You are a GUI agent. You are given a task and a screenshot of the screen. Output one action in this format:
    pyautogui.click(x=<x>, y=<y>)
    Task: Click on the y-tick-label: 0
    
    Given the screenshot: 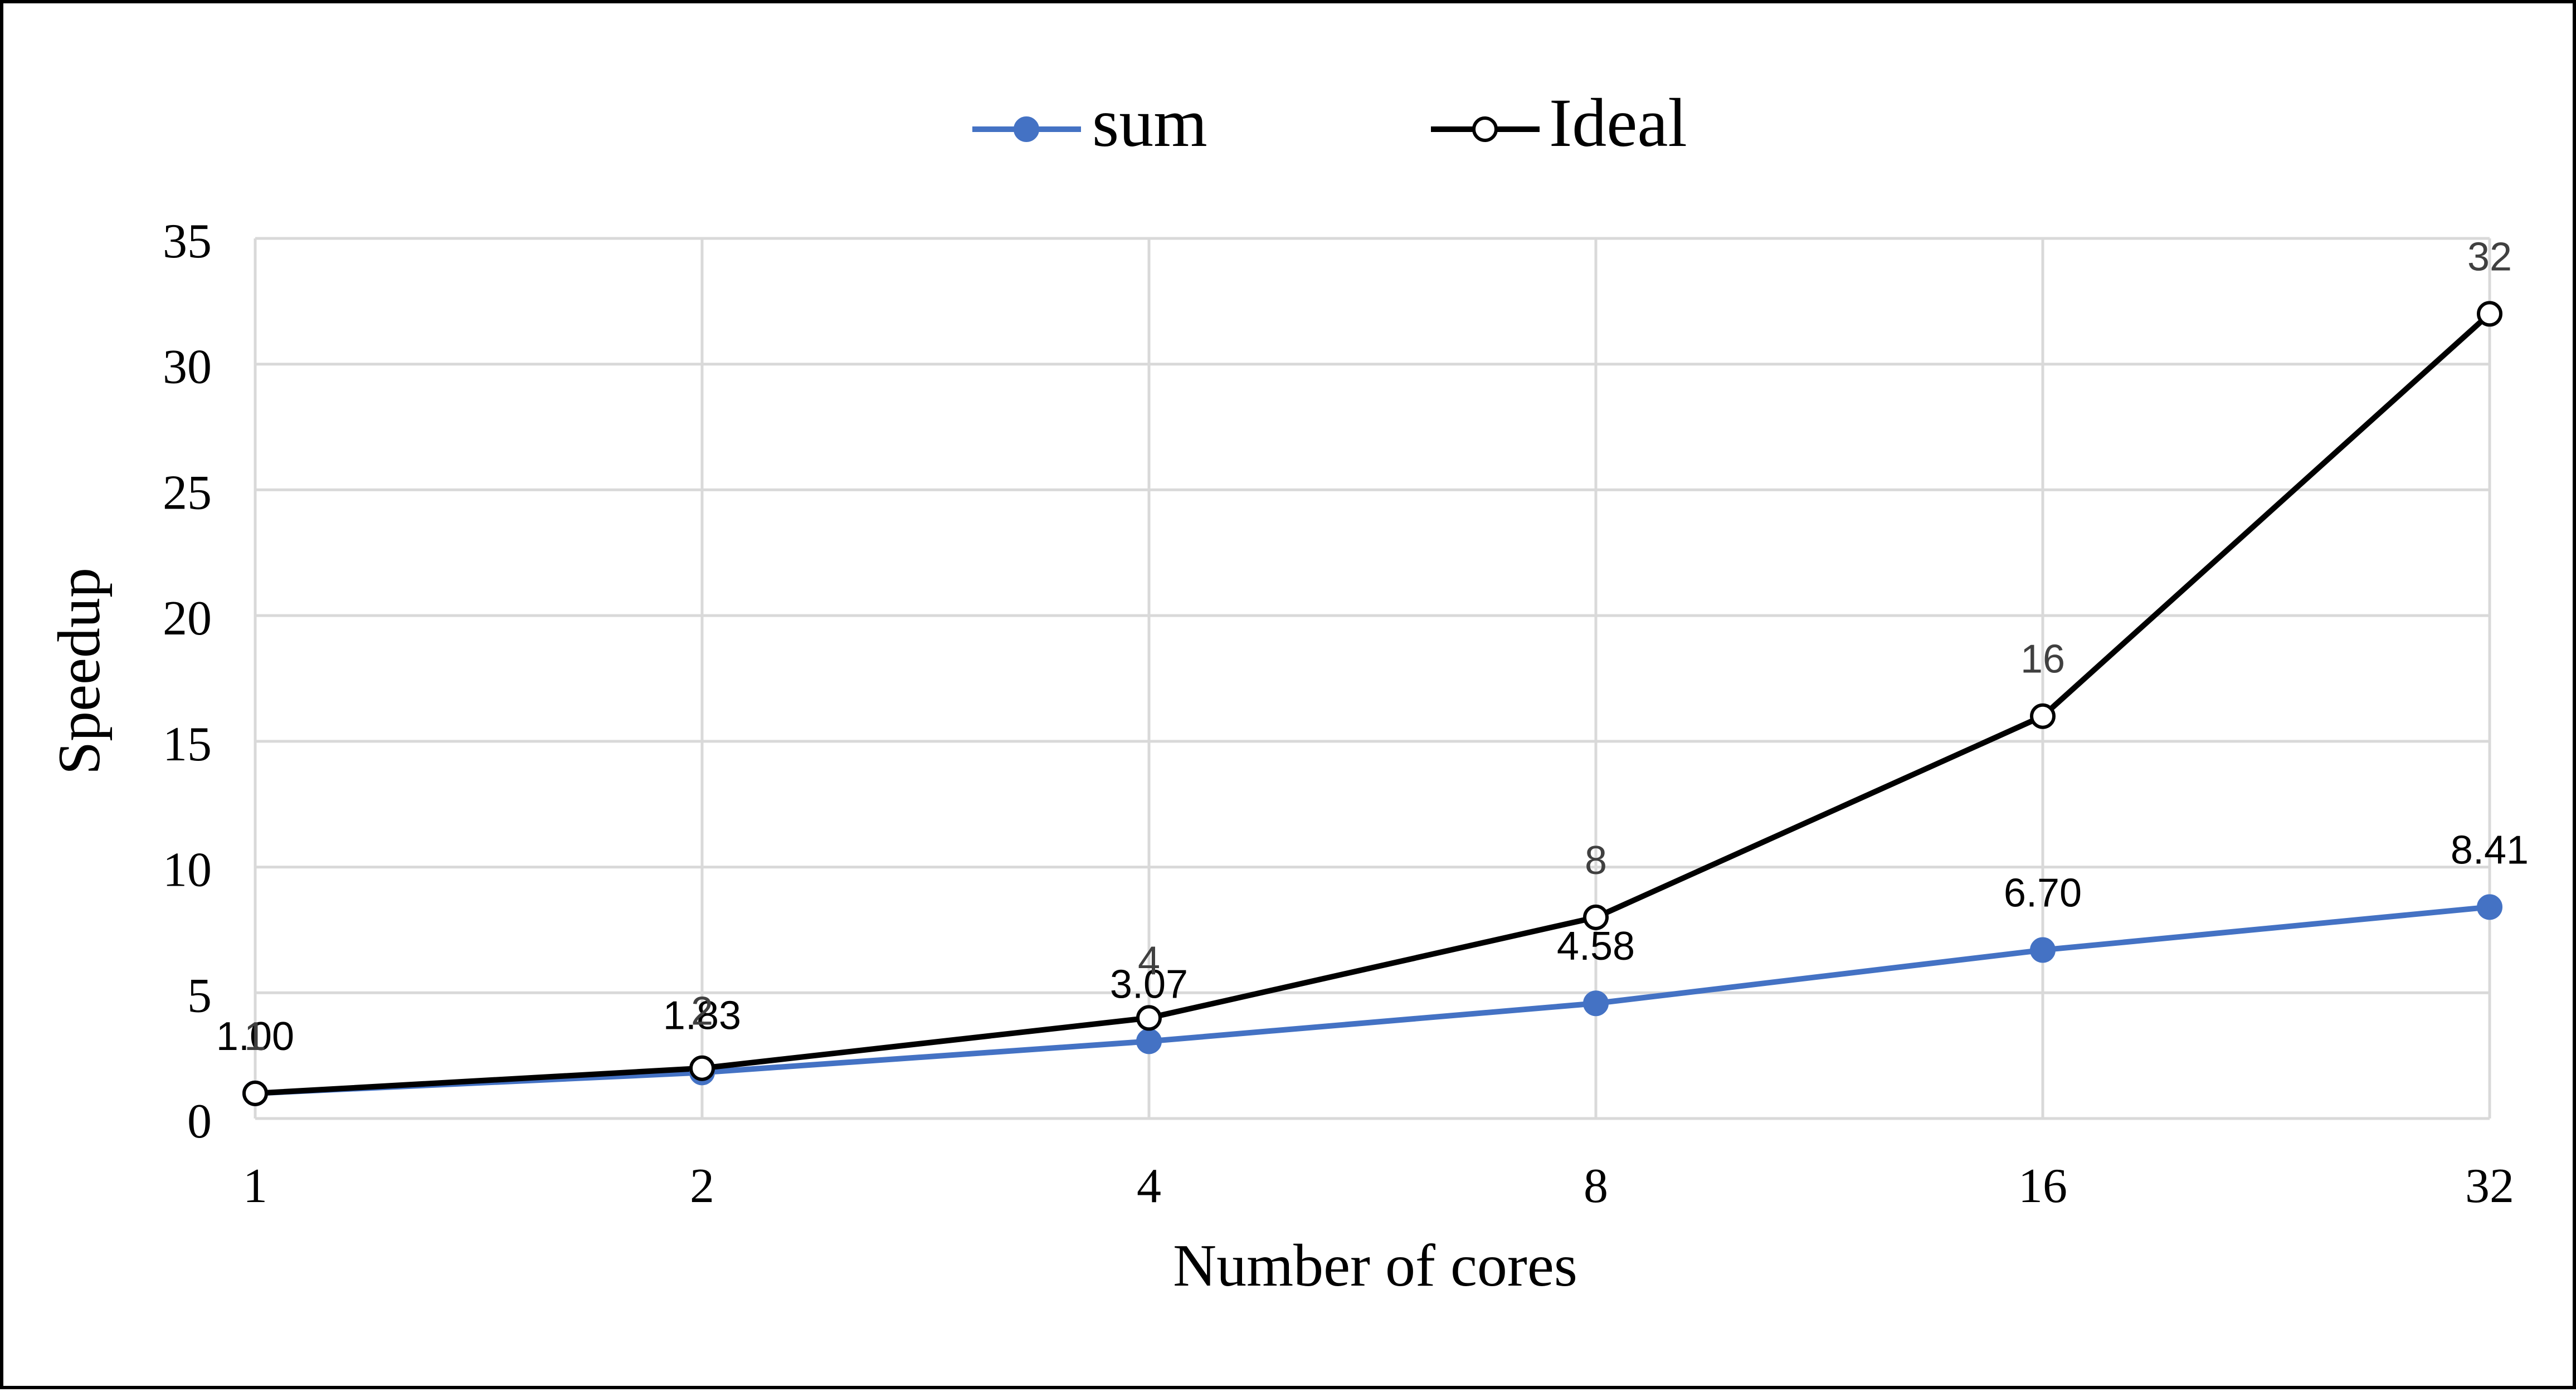 What is the action you would take?
    pyautogui.click(x=199, y=1122)
    